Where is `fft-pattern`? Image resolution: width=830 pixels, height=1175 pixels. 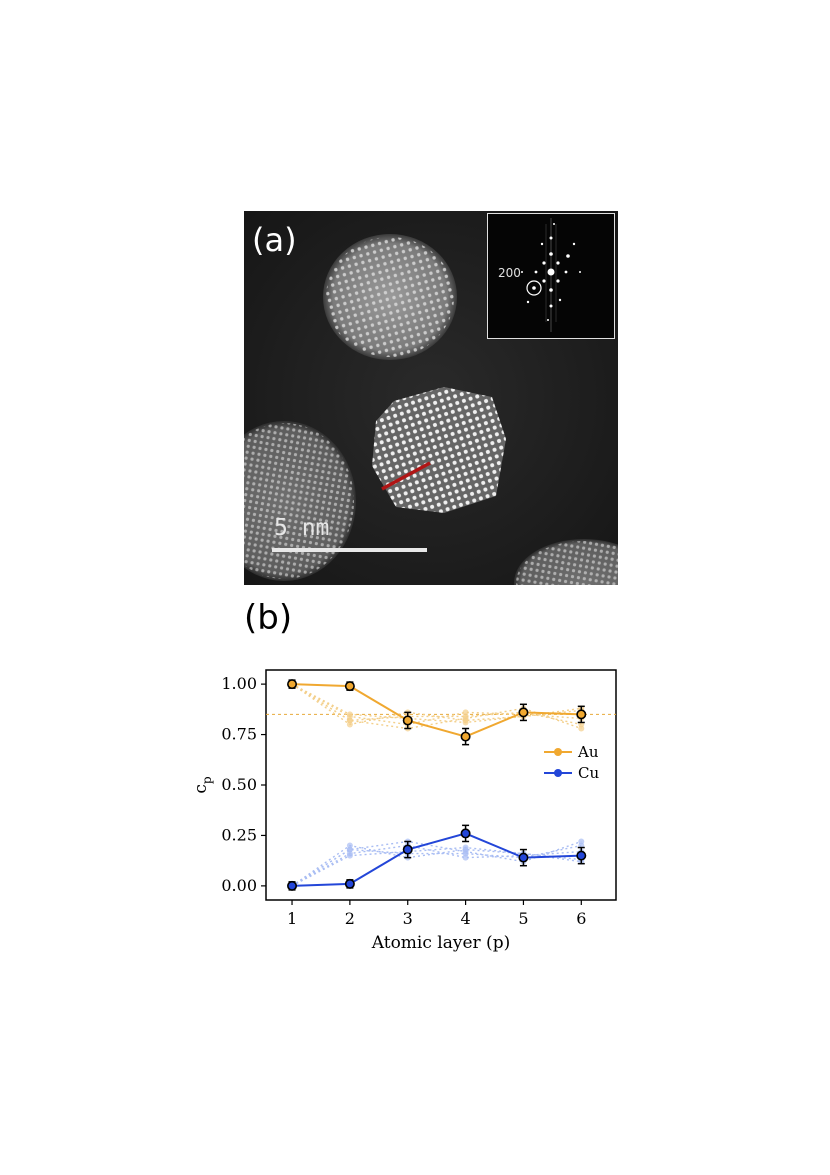 fft-pattern is located at coordinates (551, 275).